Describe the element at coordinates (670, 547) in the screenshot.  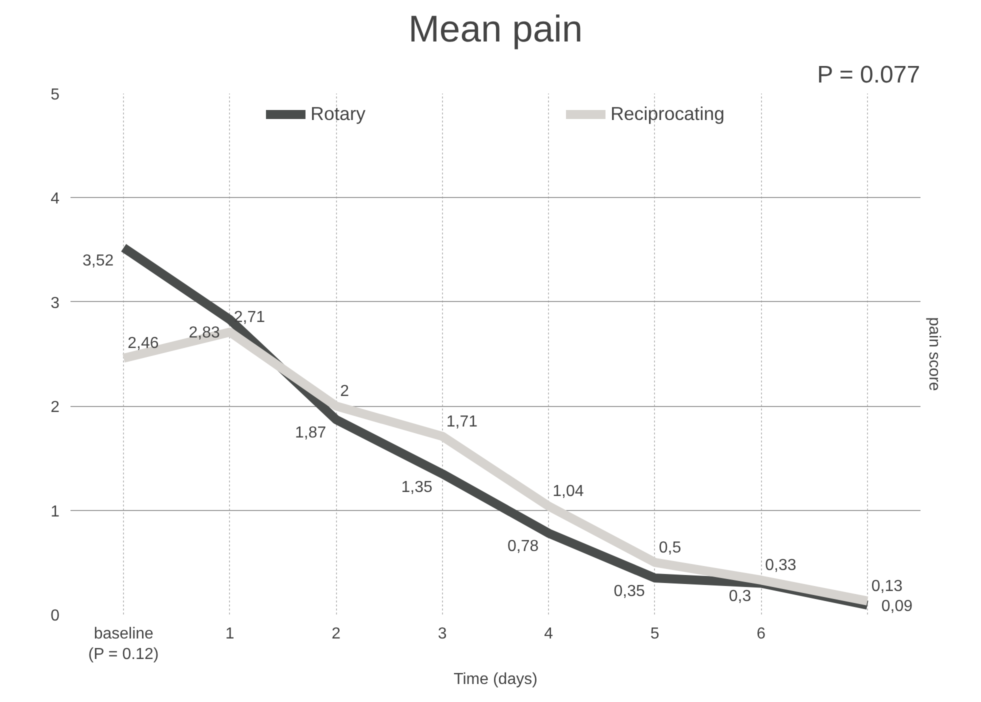
I see `data-label: 0,5` at that location.